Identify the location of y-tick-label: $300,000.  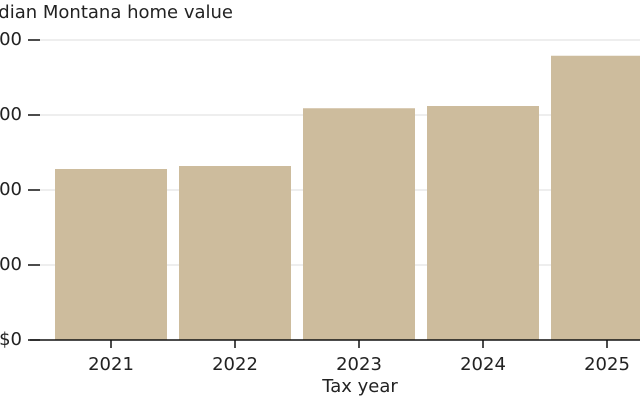
(11, 114).